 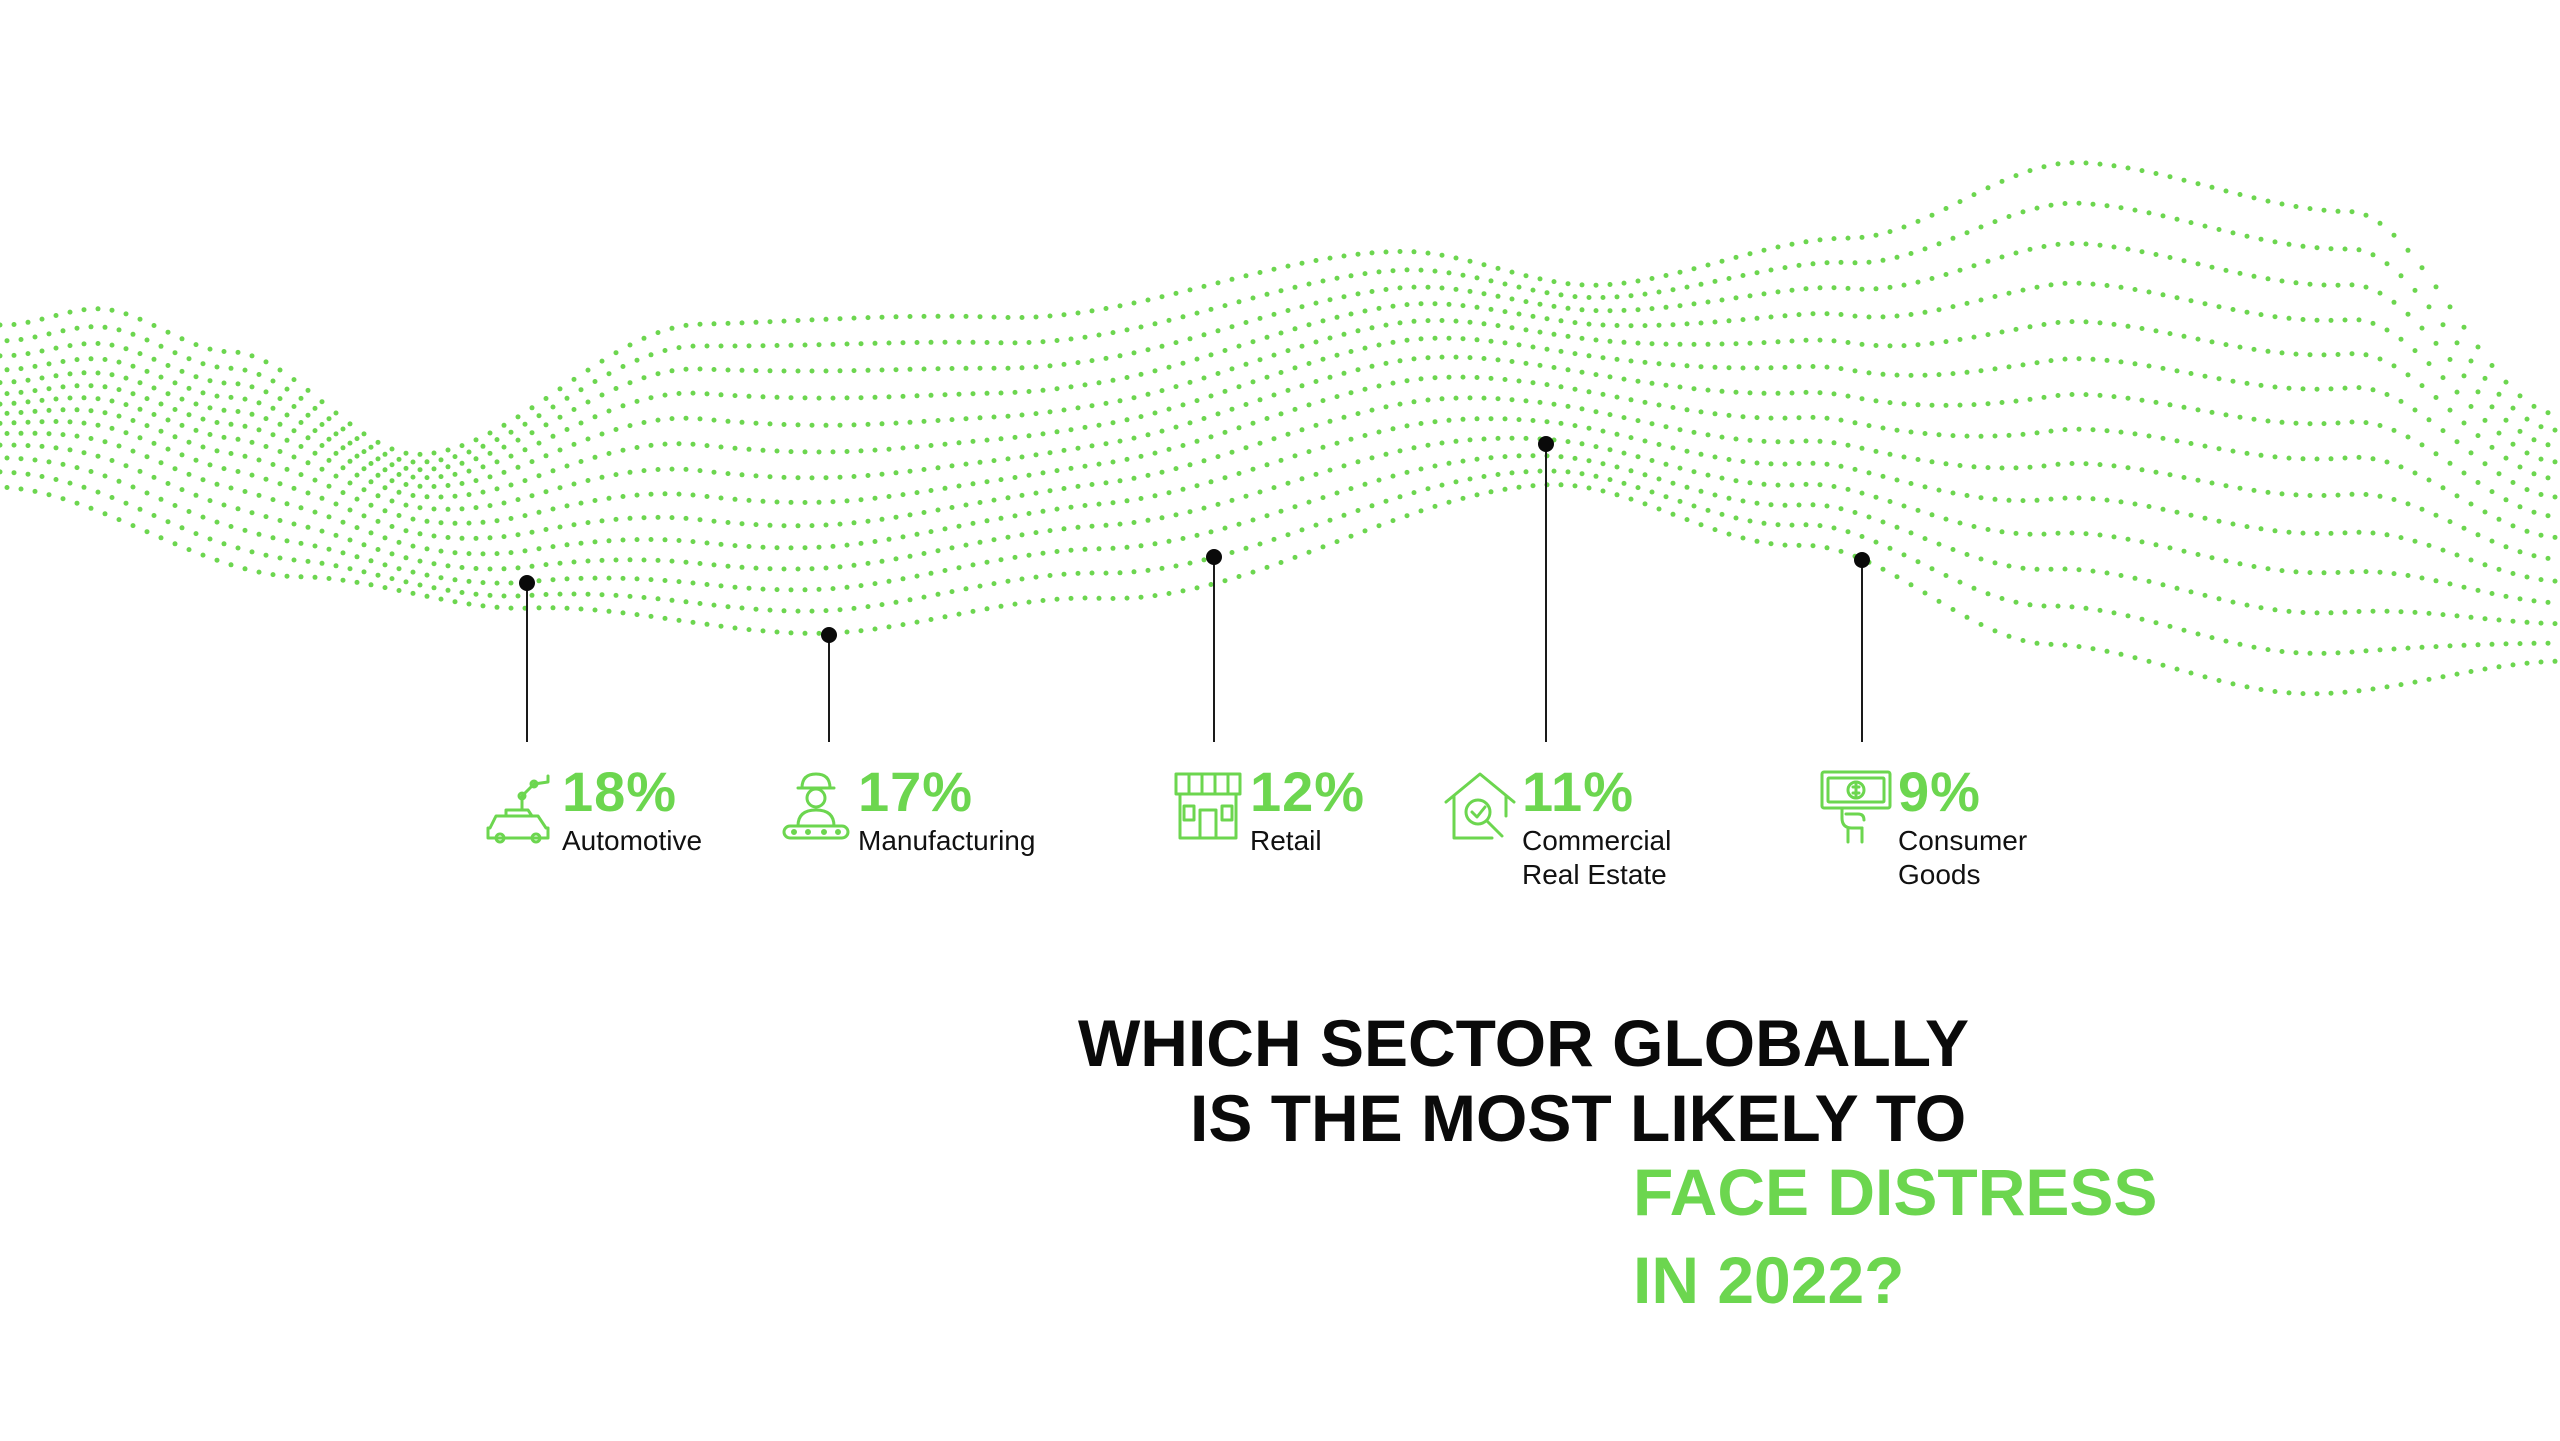 What do you see at coordinates (1546, 589) in the screenshot?
I see `pin-commercial-real-estate` at bounding box center [1546, 589].